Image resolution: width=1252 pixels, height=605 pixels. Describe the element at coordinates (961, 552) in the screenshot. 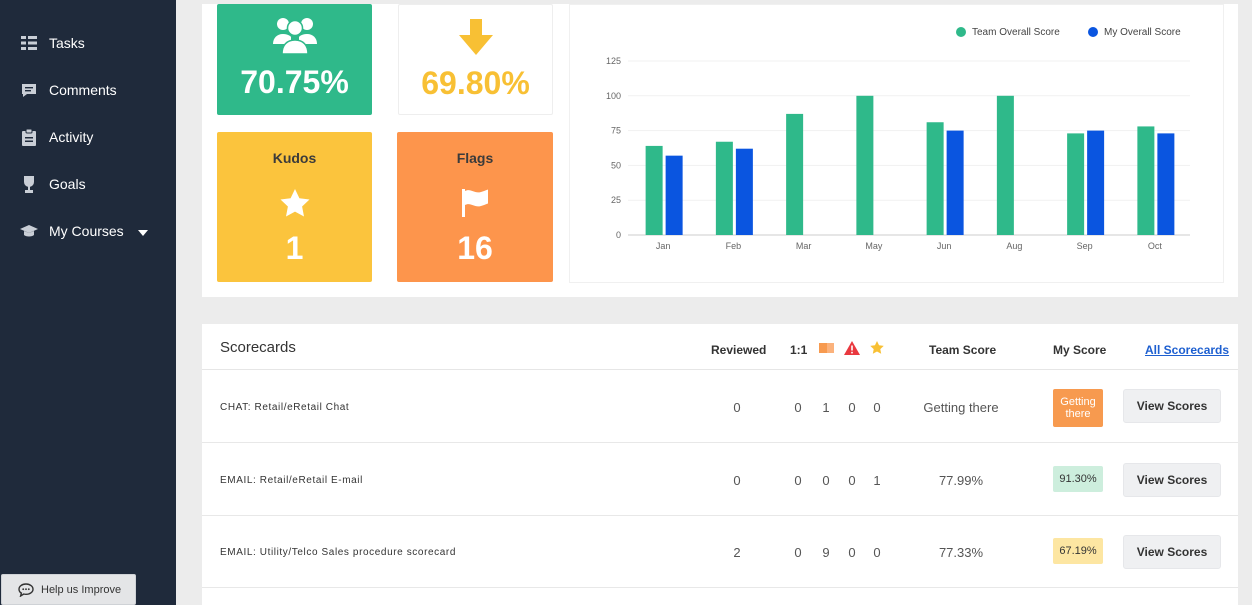

I see `team-score: 77.33%` at that location.